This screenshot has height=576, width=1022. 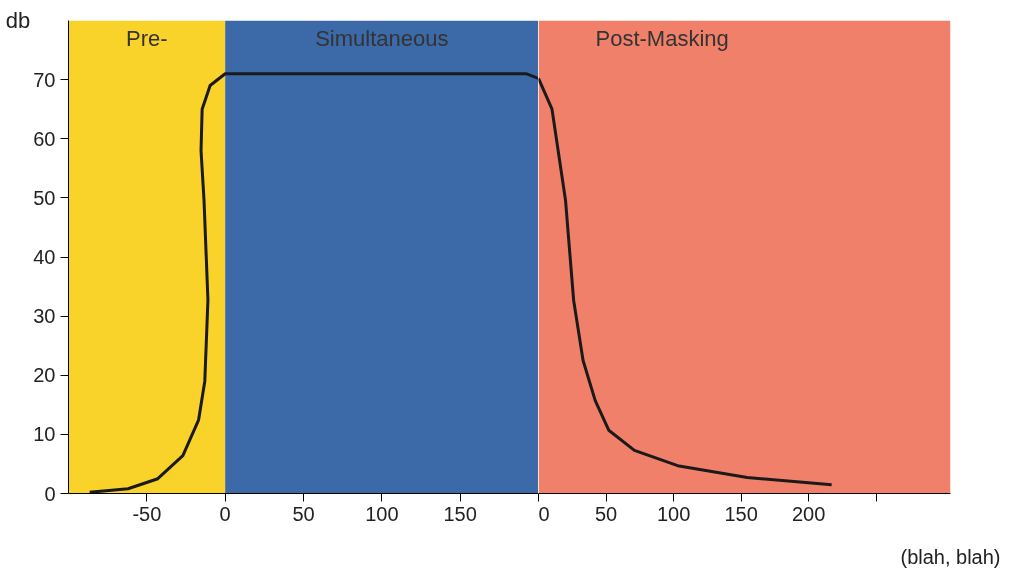 I want to click on y-tick-label: 70, so click(x=44, y=79).